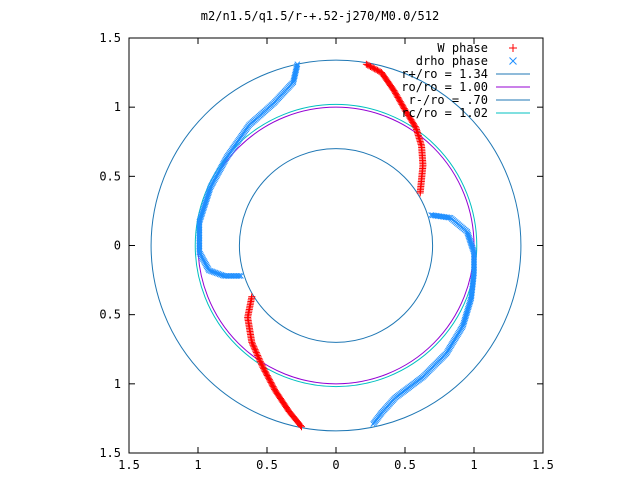  What do you see at coordinates (448, 100) in the screenshot?
I see `legend-label: r-/ro = .70` at bounding box center [448, 100].